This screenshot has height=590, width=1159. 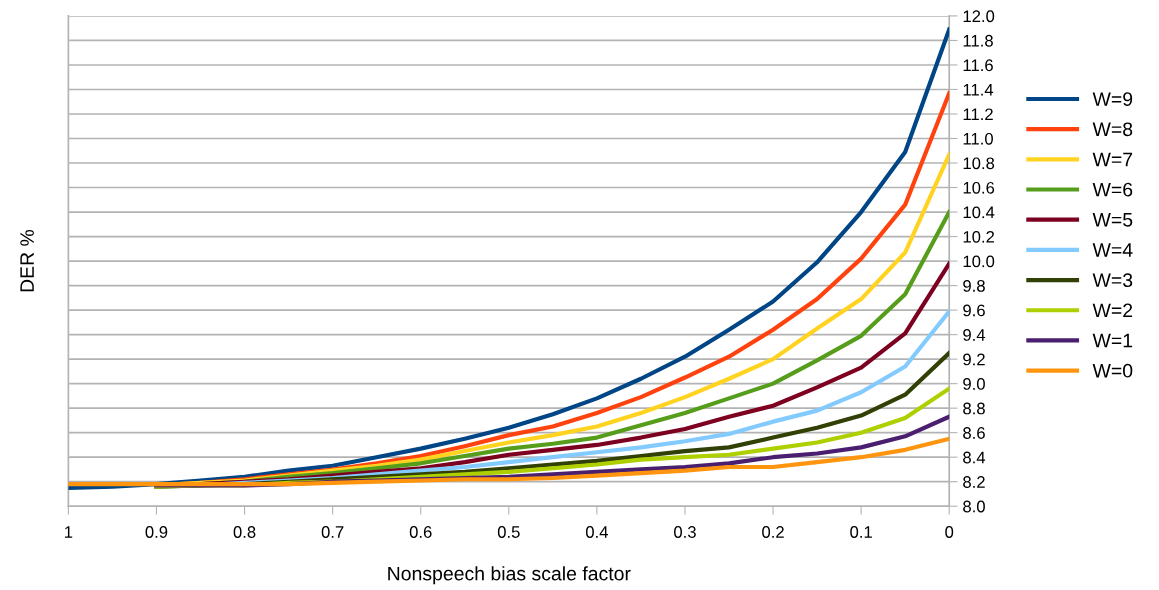 What do you see at coordinates (332, 532) in the screenshot?
I see `x-tick-label: 0.7` at bounding box center [332, 532].